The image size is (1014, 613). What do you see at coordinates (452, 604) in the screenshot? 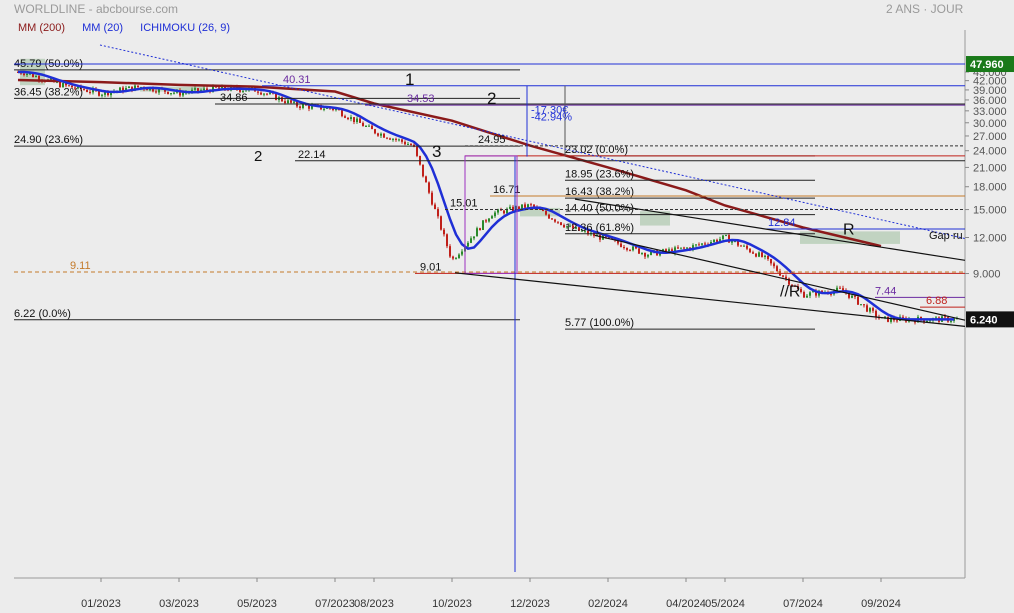
I see `x-tick-label: 10/2023` at bounding box center [452, 604].